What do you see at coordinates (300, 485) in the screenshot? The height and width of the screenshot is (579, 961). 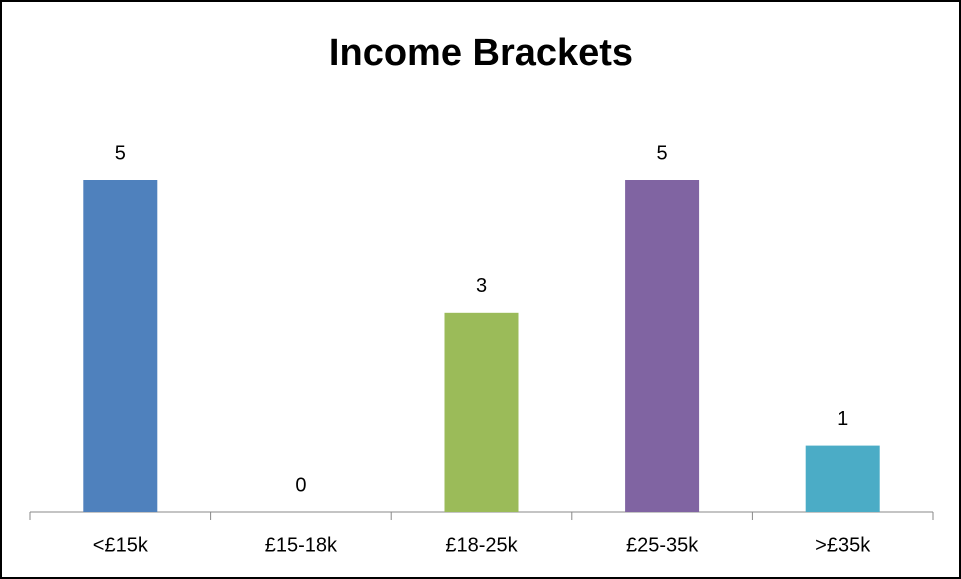 I see `data-label: 0` at bounding box center [300, 485].